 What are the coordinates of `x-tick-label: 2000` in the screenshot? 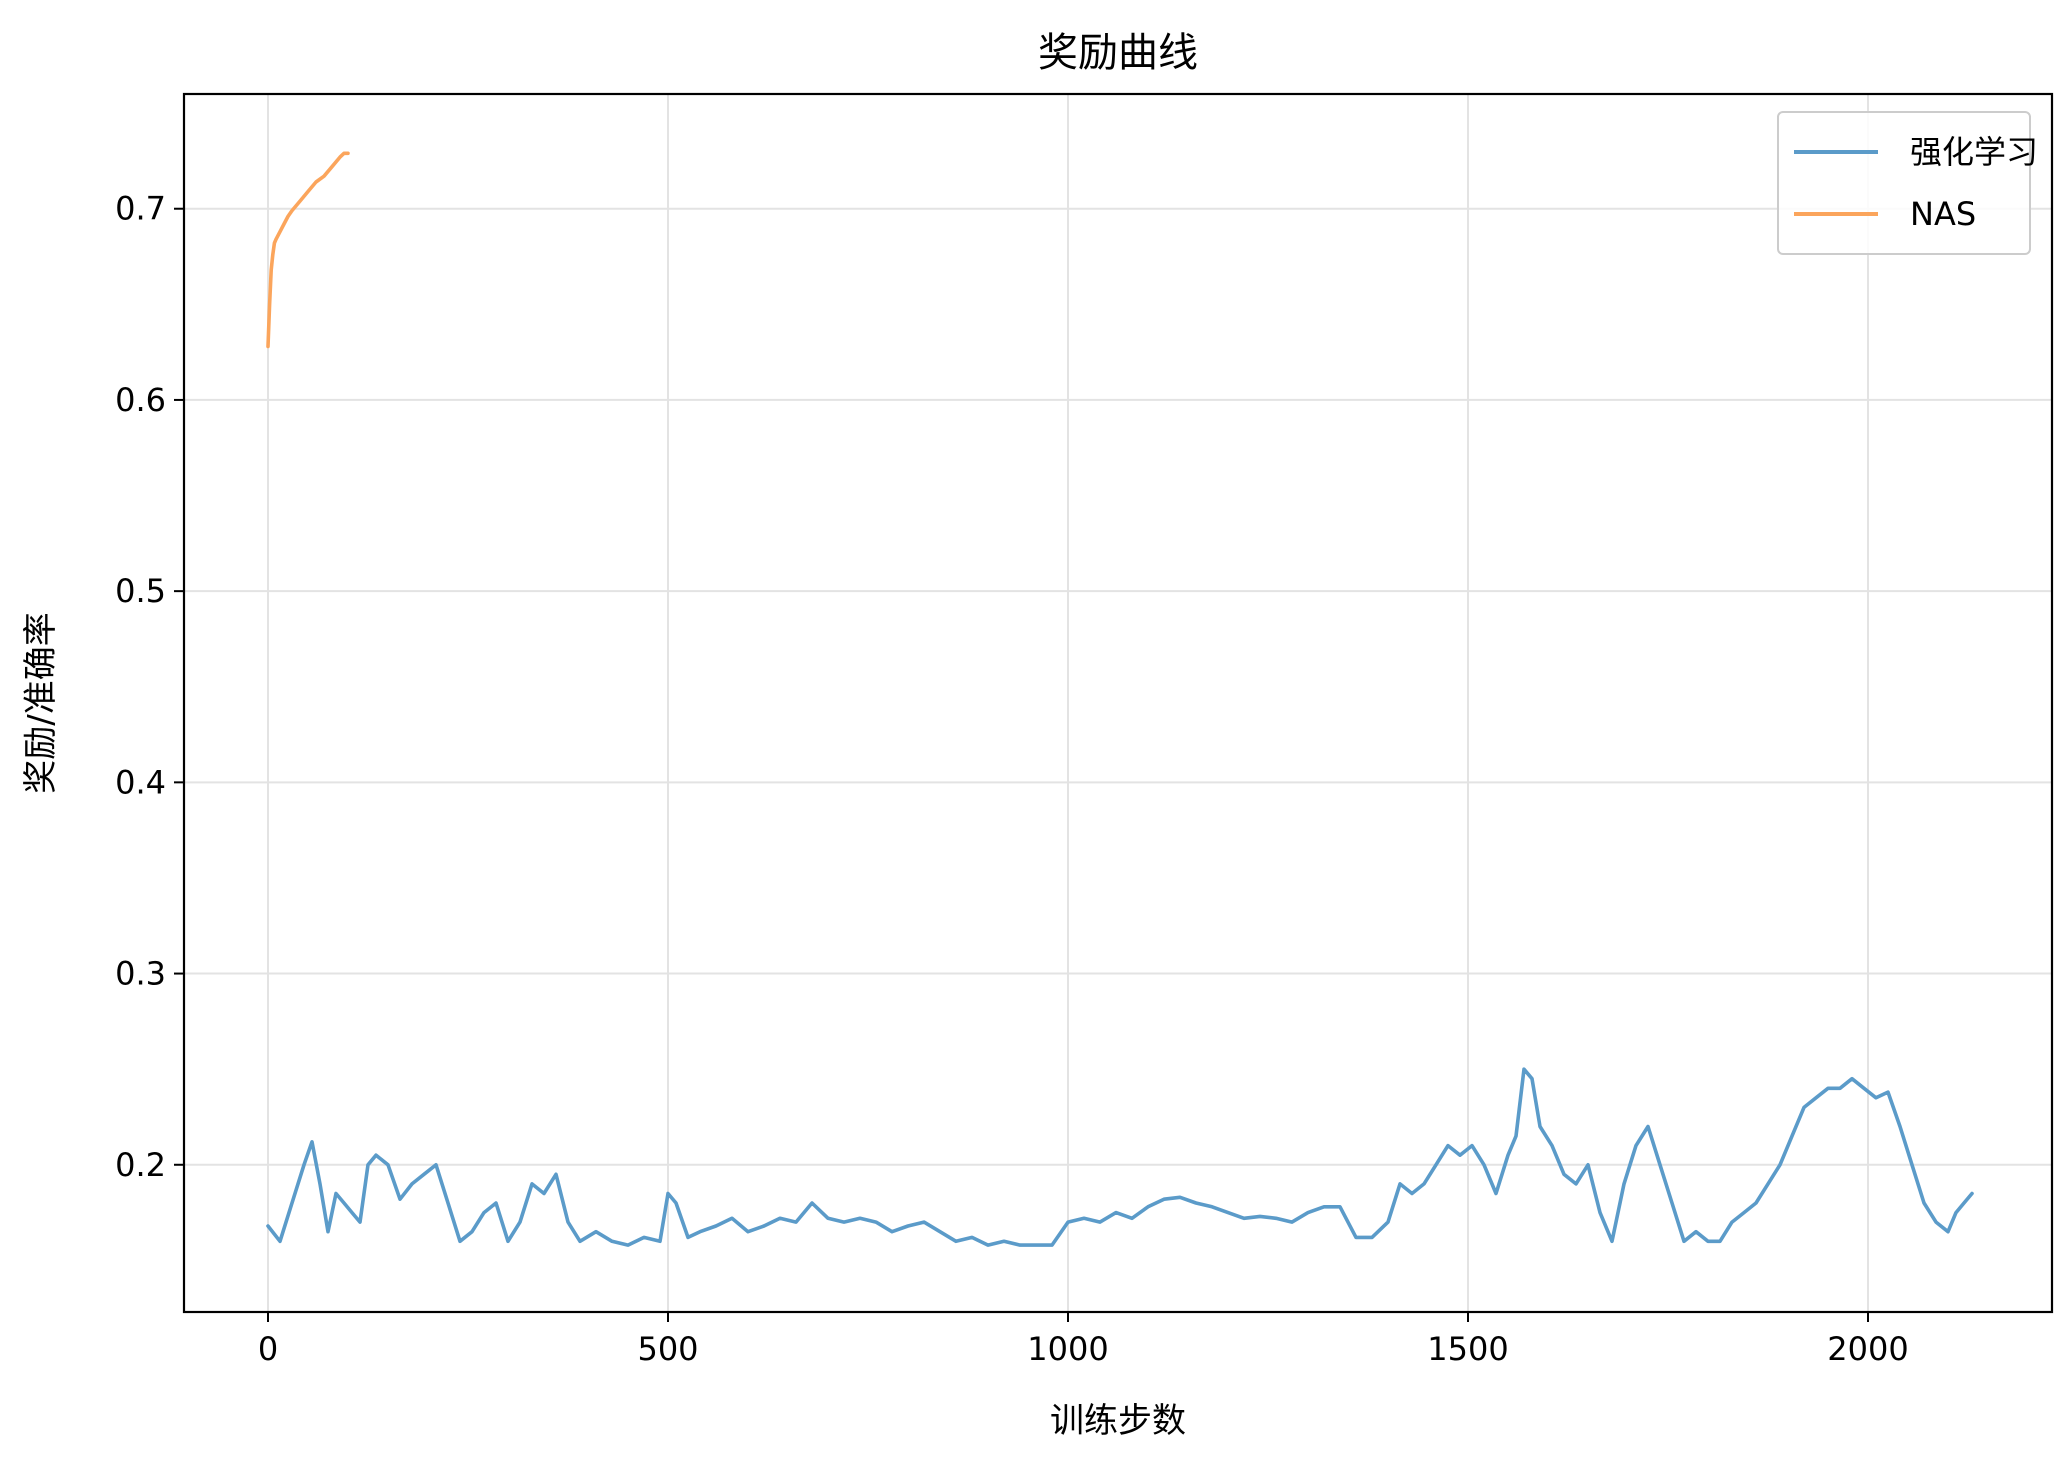 It's located at (1867, 1349).